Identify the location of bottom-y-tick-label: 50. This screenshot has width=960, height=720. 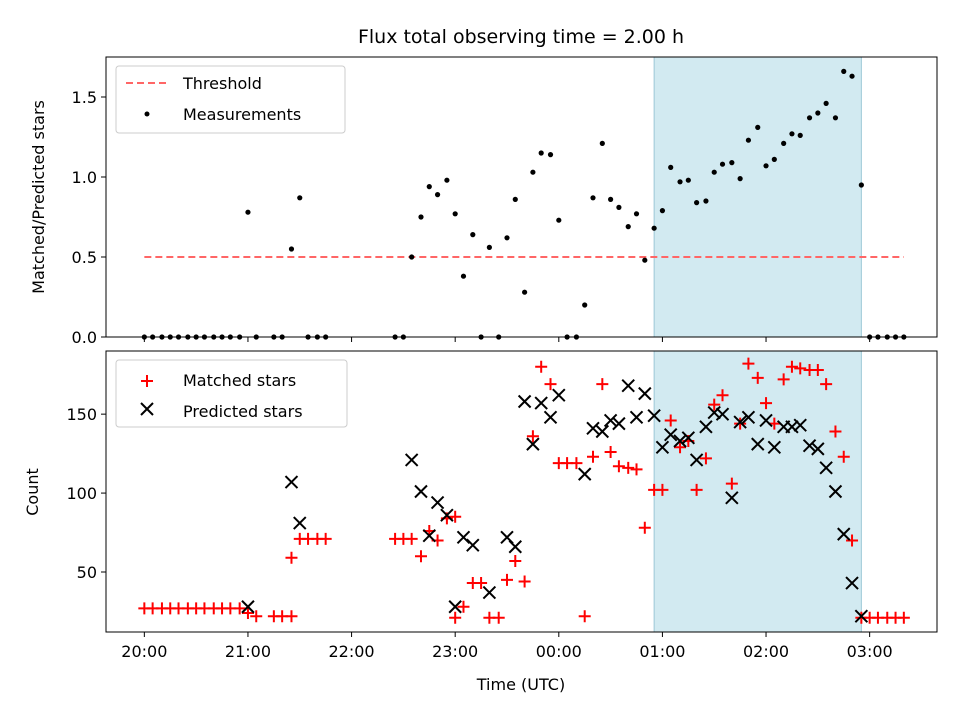
(87, 572).